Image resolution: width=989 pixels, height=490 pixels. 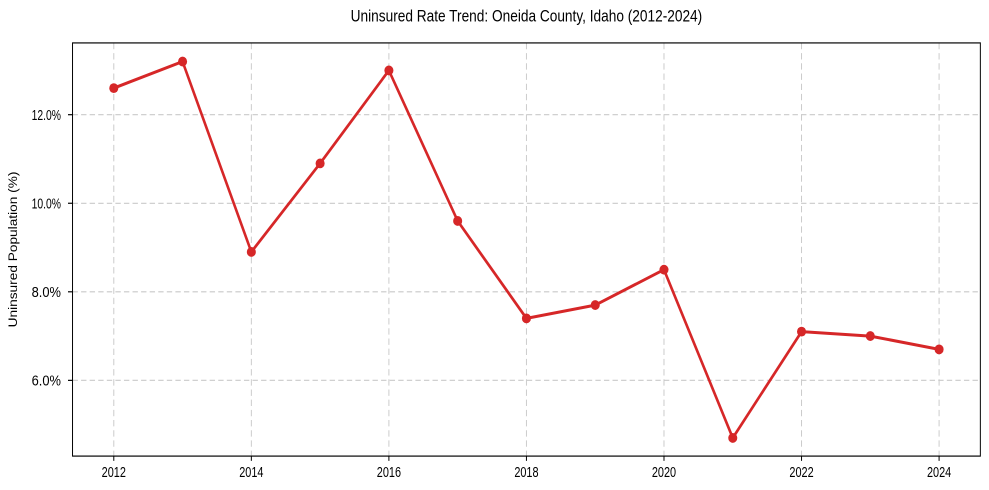 I want to click on svg-text: 2012, so click(x=114, y=472).